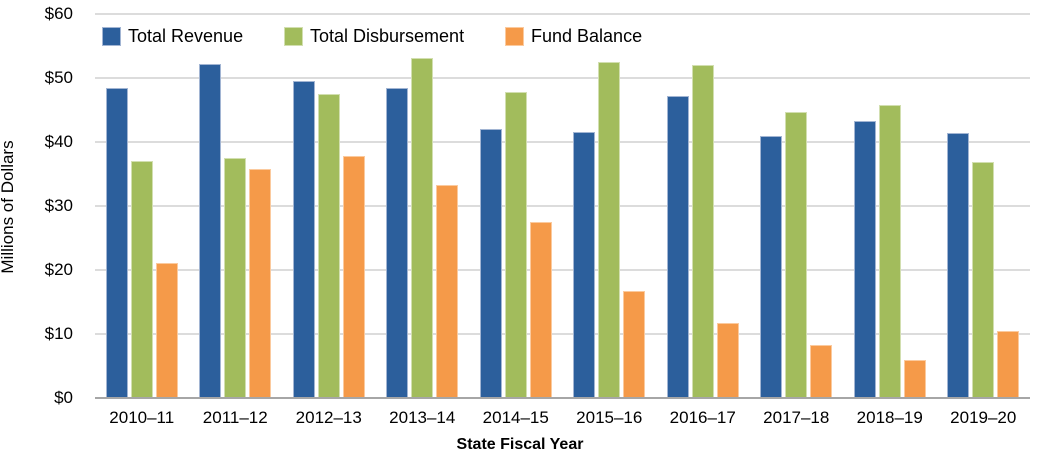 The image size is (1050, 463). Describe the element at coordinates (235, 417) in the screenshot. I see `x-tick-label: 2011–12` at that location.